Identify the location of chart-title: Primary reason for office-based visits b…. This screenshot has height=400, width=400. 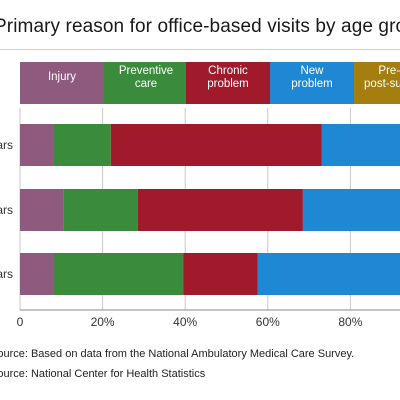
(200, 26).